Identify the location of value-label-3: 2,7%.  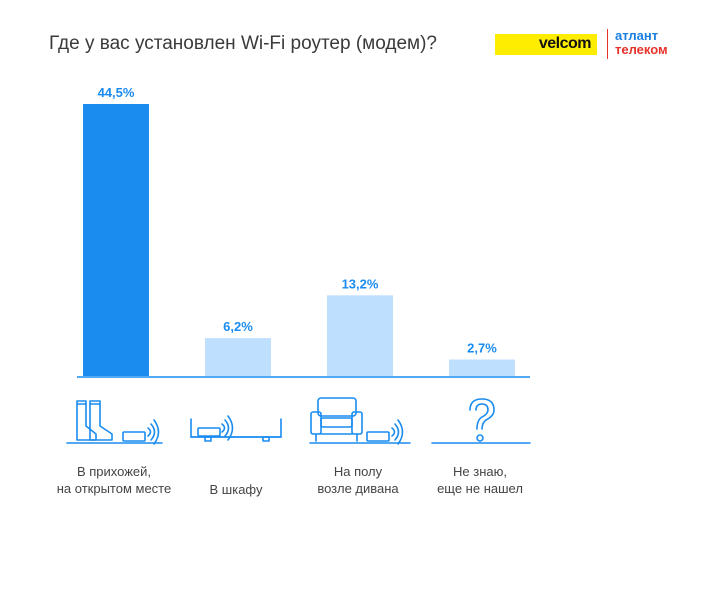
(482, 347).